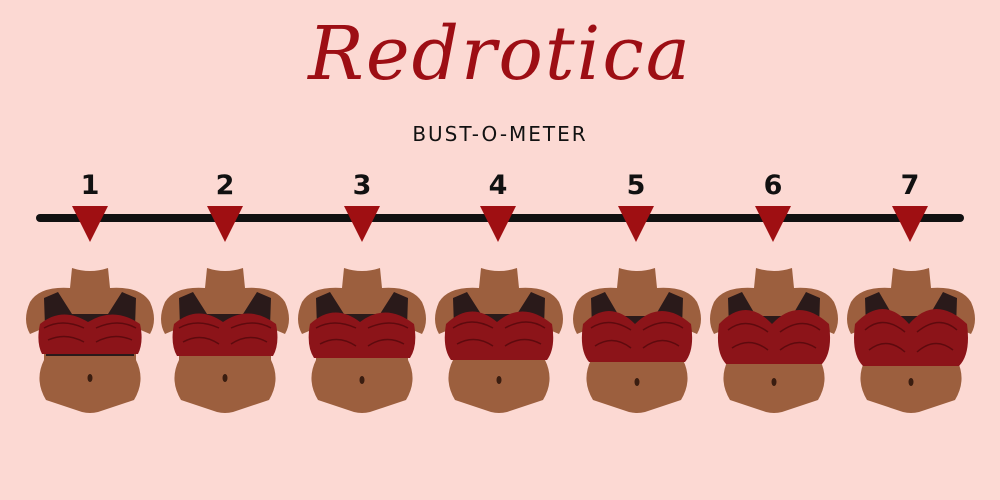 This screenshot has height=500, width=1000. Describe the element at coordinates (498, 185) in the screenshot. I see `scale-label-4: 4` at that location.